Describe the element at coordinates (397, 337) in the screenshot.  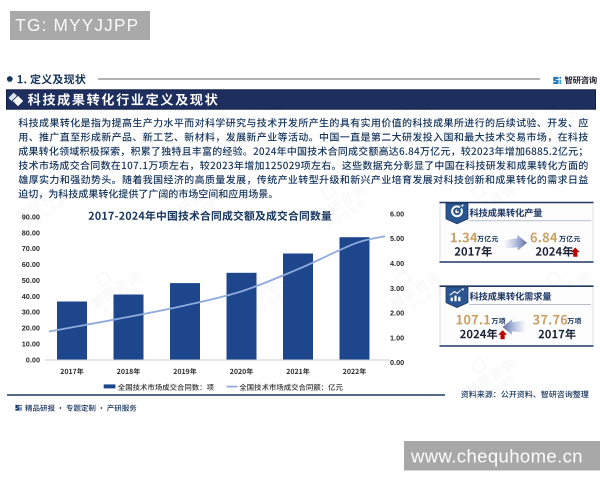
I see `svg-text: 1.00` at that location.